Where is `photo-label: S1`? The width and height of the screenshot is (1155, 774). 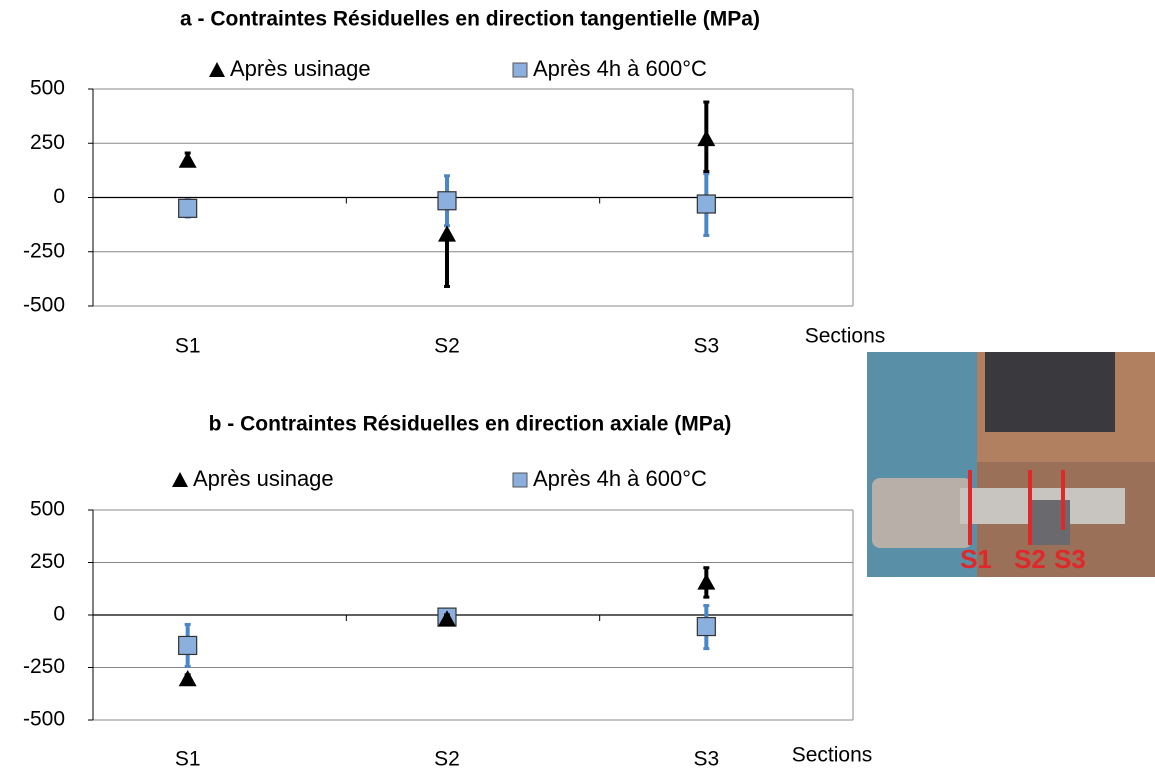
photo-label: S1 is located at coordinates (976, 559).